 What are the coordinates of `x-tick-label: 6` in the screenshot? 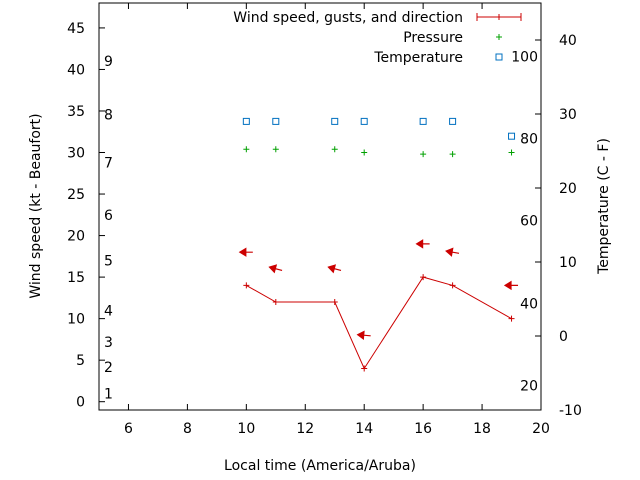 It's located at (128, 429).